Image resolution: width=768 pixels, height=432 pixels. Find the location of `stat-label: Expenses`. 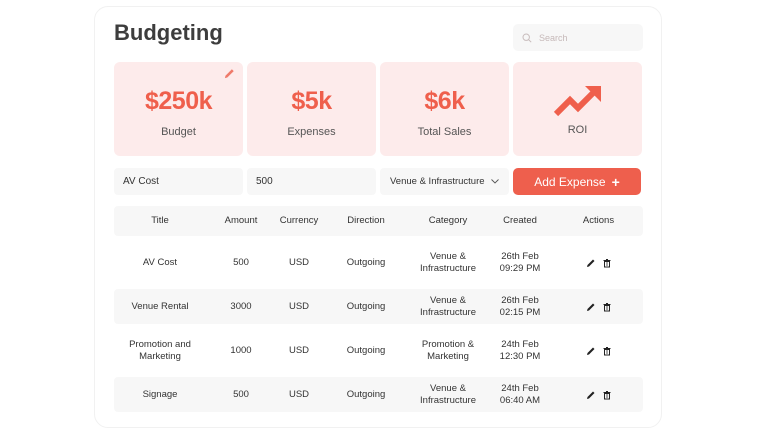

stat-label: Expenses is located at coordinates (311, 131).